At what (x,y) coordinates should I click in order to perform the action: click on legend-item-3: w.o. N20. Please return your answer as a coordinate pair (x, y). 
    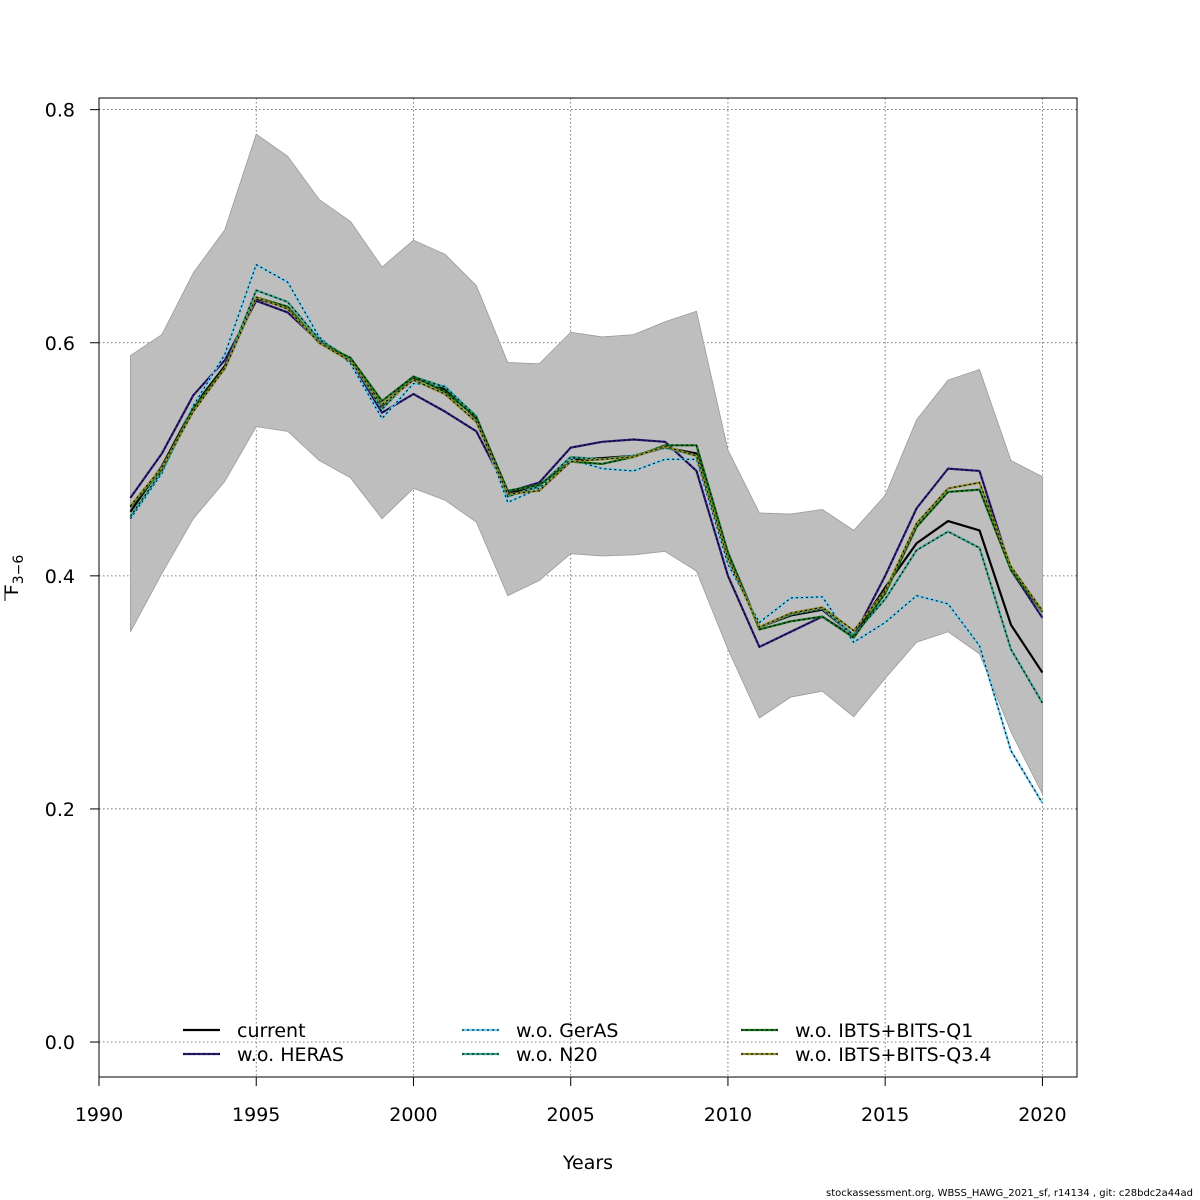
    Looking at the image, I should click on (530, 1055).